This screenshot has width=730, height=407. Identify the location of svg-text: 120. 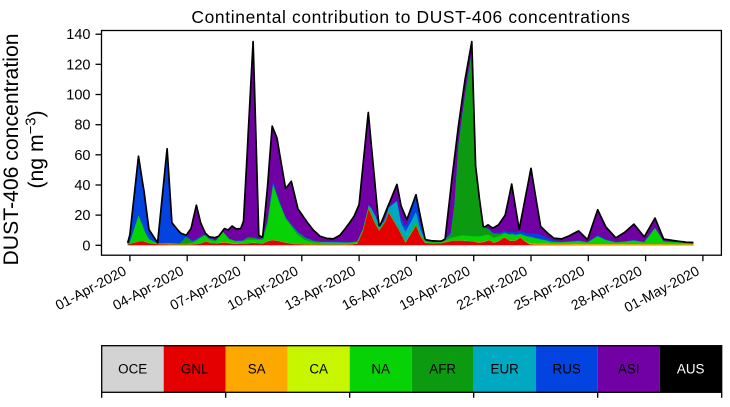
(78, 65).